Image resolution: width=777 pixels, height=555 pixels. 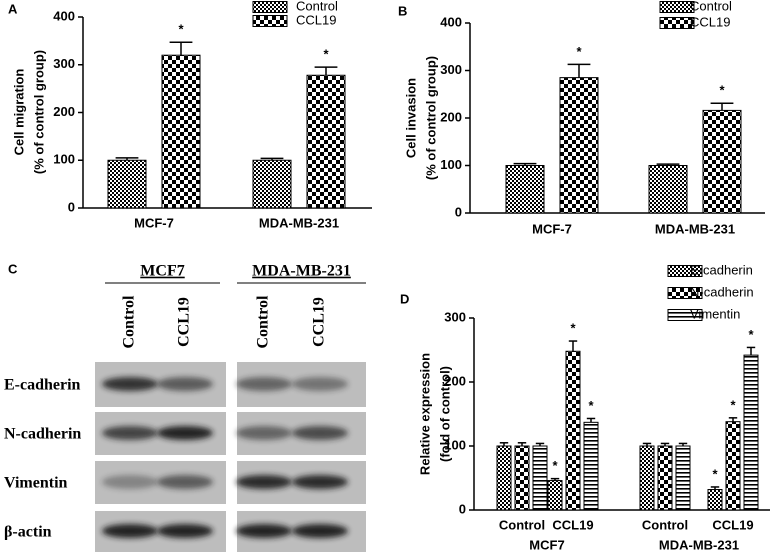 I want to click on legend-label: E-cadherin, so click(x=721, y=269).